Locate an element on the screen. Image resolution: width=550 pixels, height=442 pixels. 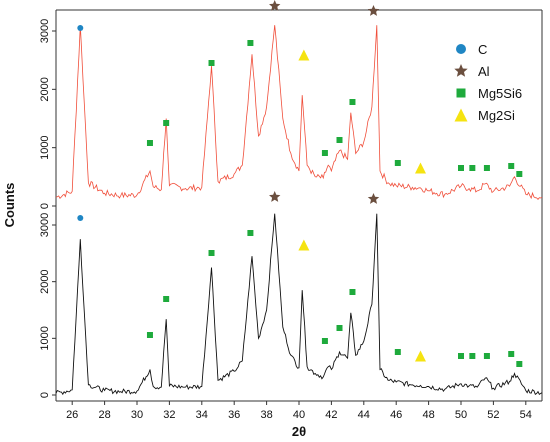
square-legend-icon is located at coordinates (461, 93).